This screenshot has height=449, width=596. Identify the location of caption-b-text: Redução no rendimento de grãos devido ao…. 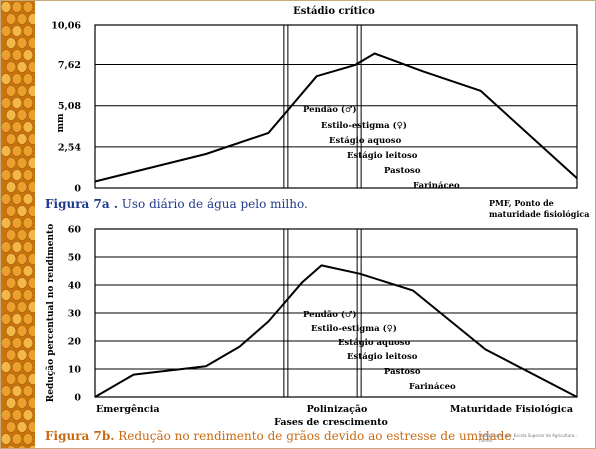
(315, 436).